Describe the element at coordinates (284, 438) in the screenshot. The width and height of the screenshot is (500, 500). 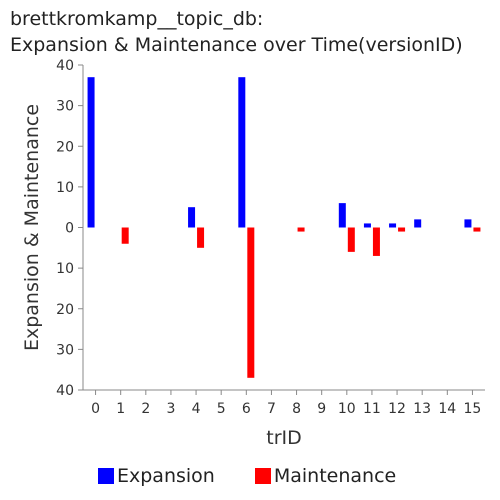
I see `x-axis-label: trID` at that location.